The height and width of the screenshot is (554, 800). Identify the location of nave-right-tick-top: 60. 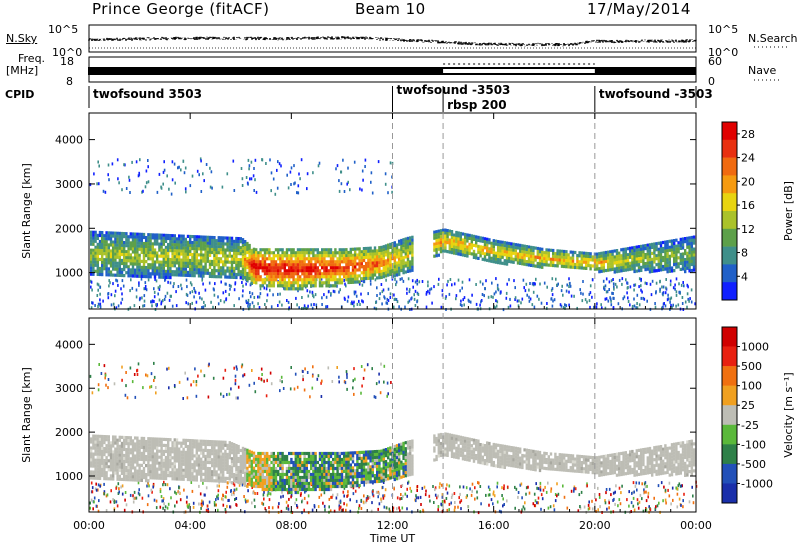
(715, 61).